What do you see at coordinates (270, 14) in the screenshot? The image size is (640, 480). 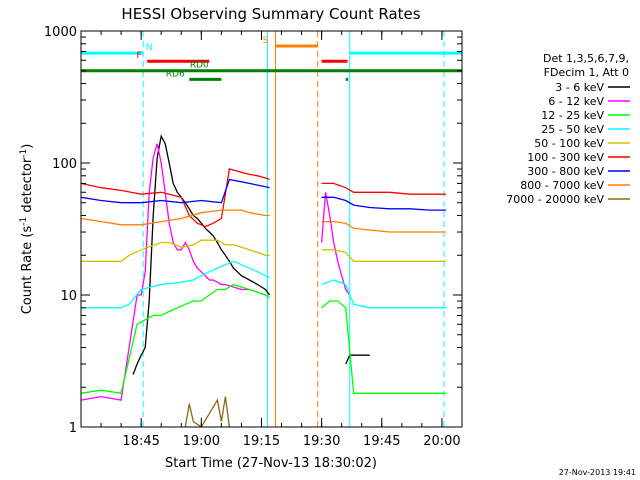 I see `chart-title: HESSI Observing Summary Count Rates` at bounding box center [270, 14].